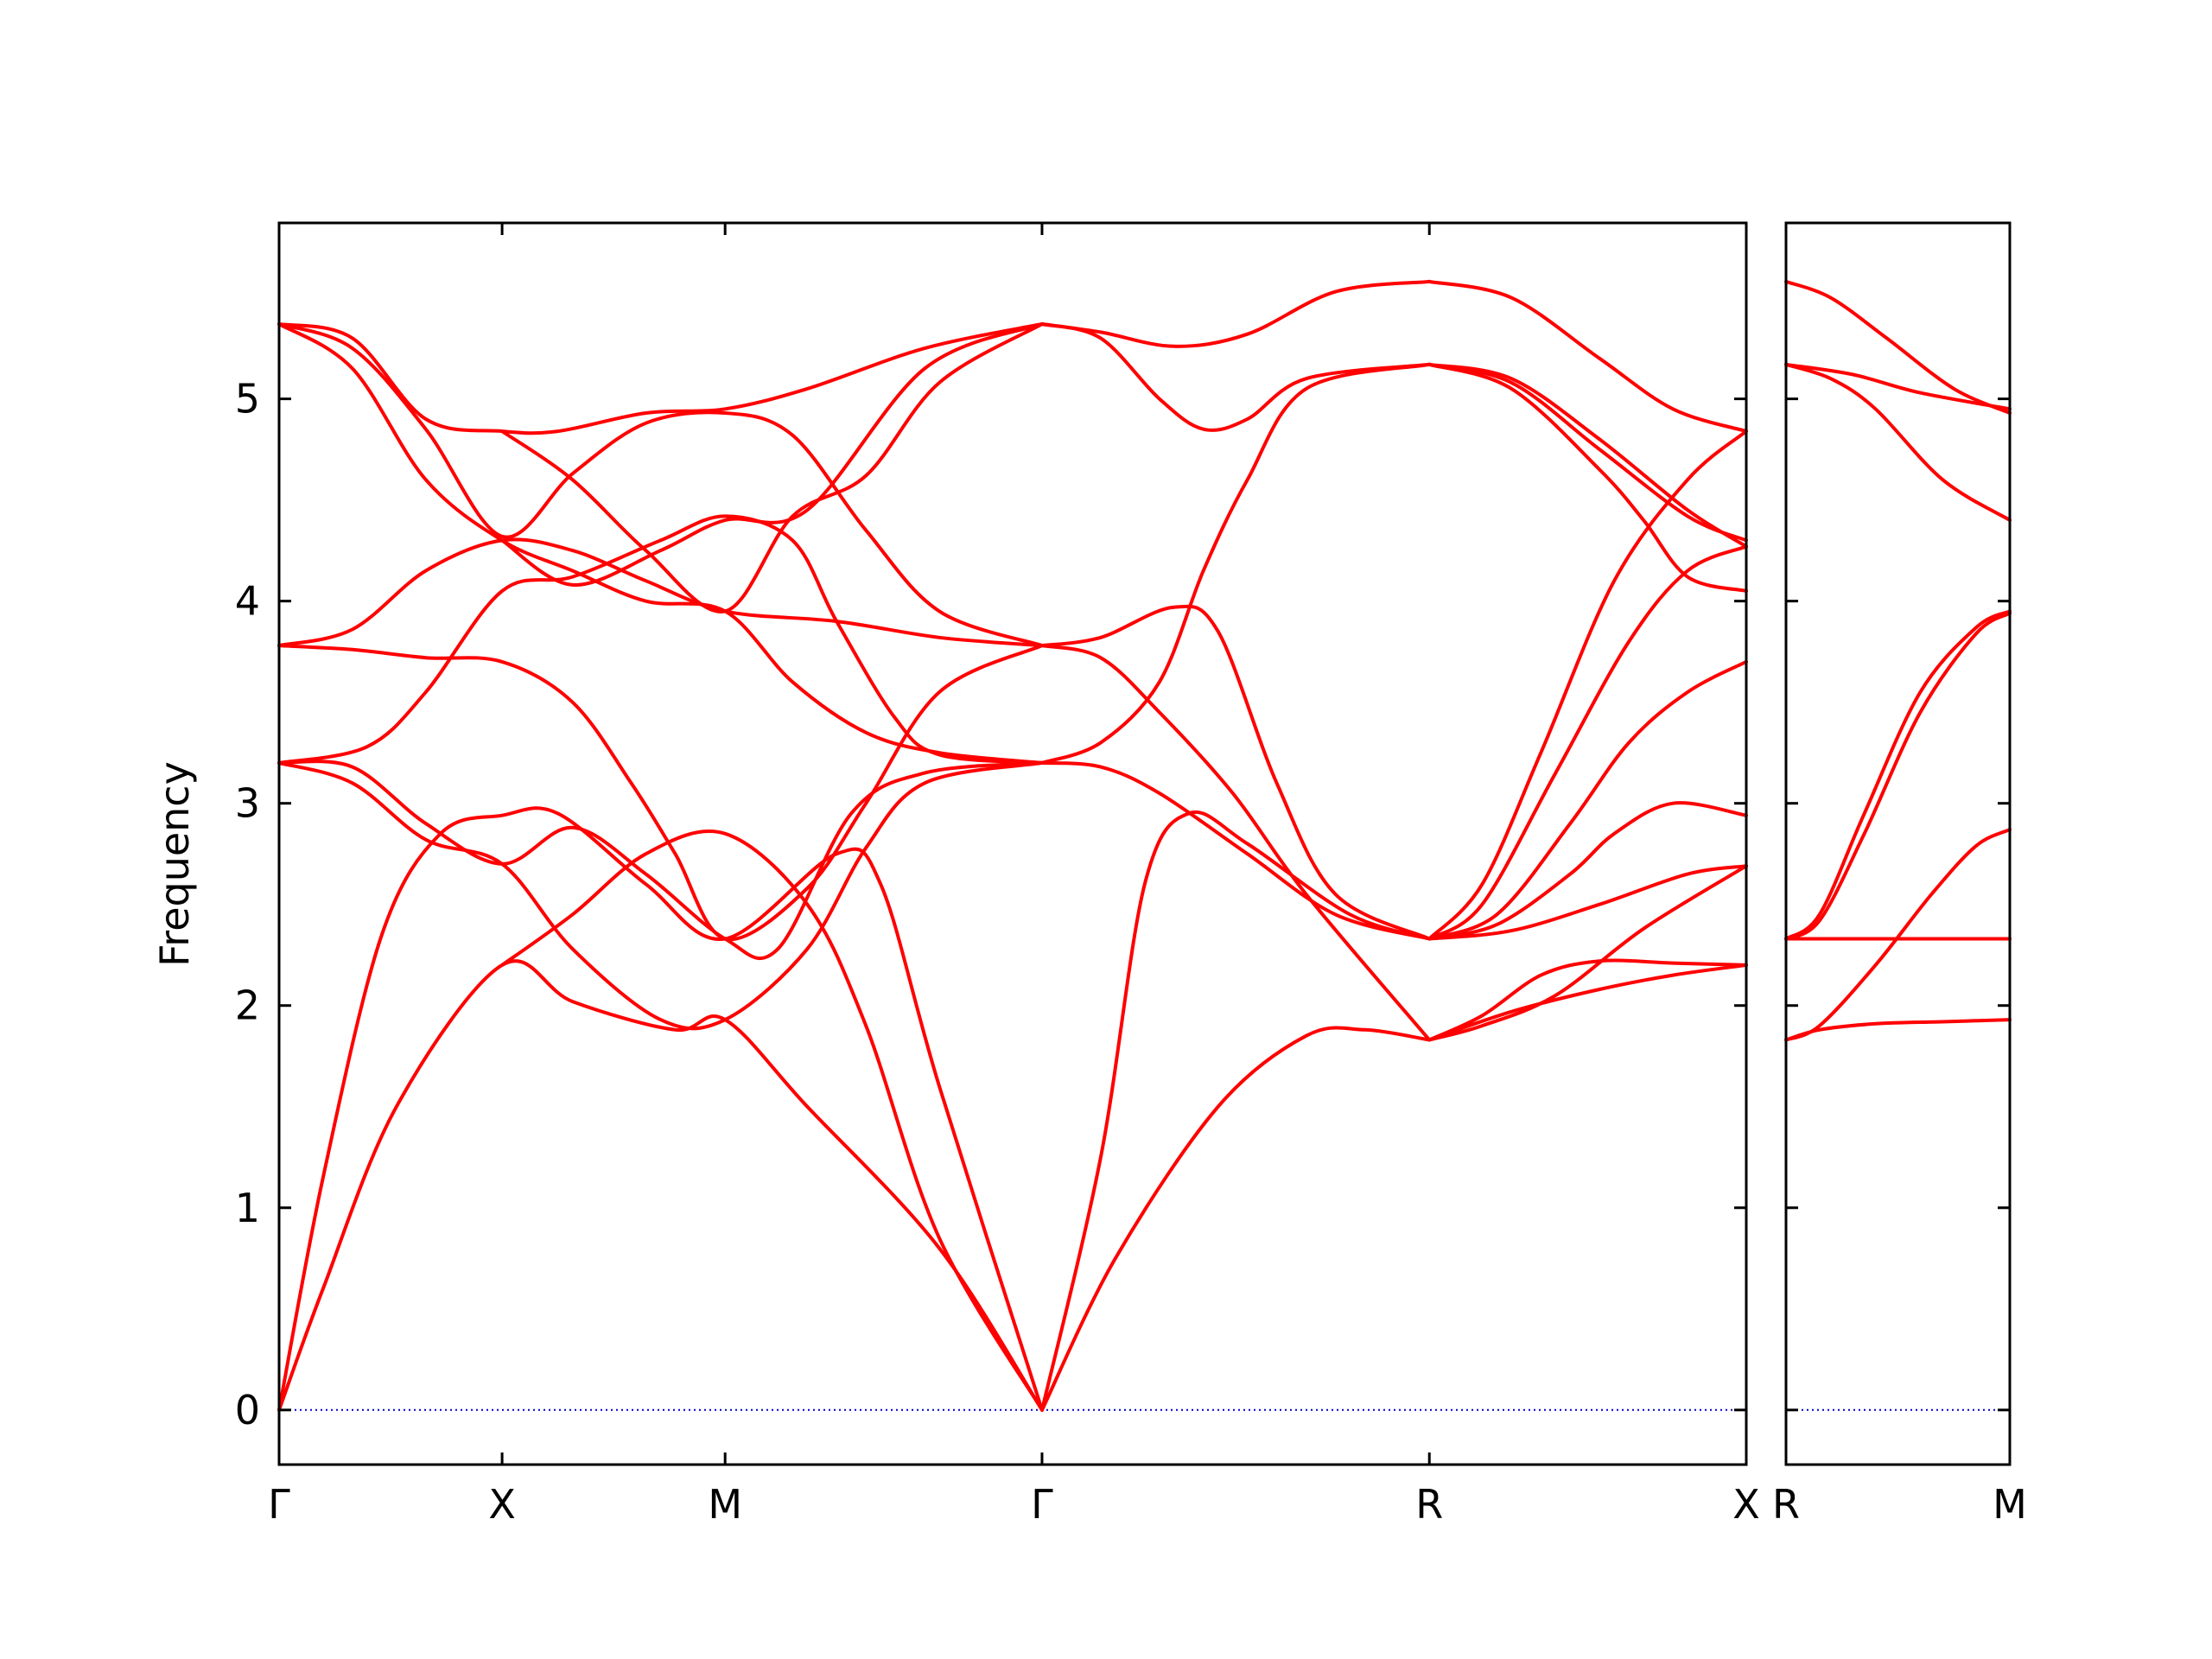  I want to click on y-tick-label: 2, so click(247, 1005).